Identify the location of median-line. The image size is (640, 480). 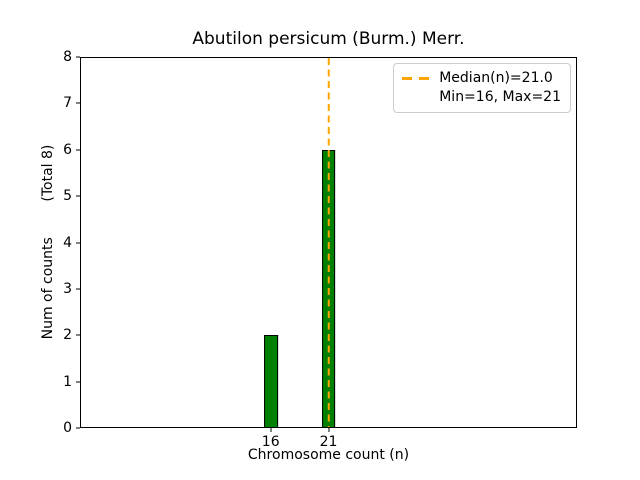
(328, 242).